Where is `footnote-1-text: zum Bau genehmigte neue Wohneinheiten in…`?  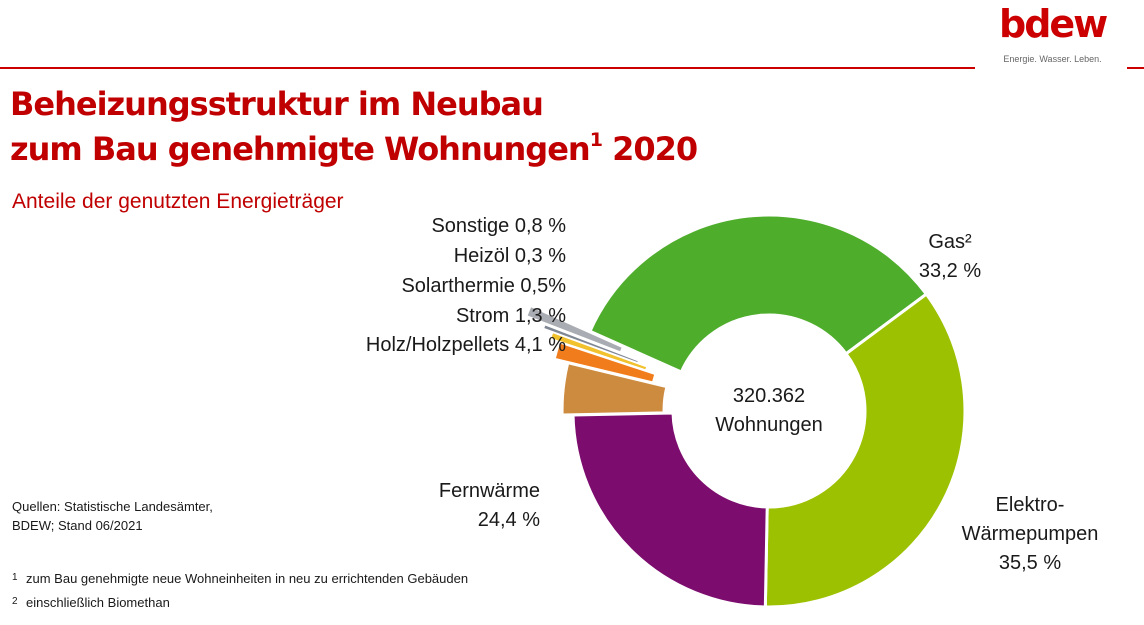 footnote-1-text: zum Bau genehmigte neue Wohneinheiten in… is located at coordinates (247, 578).